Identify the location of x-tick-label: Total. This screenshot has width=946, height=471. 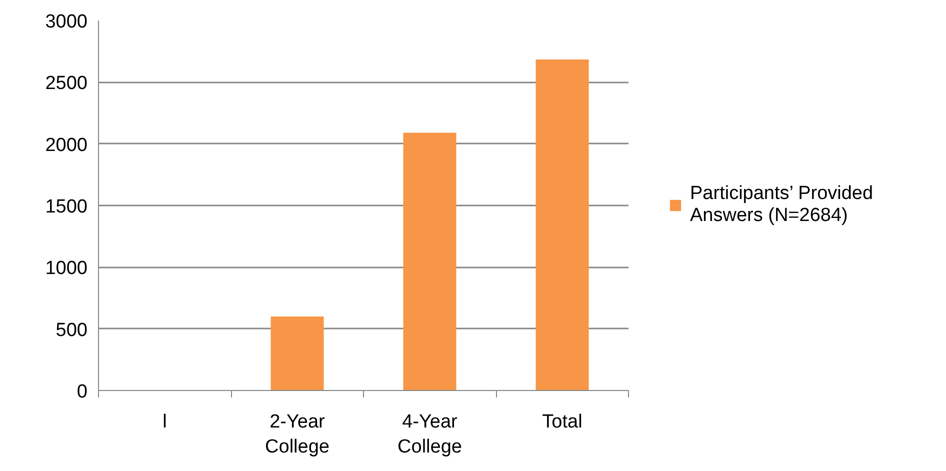
(562, 422).